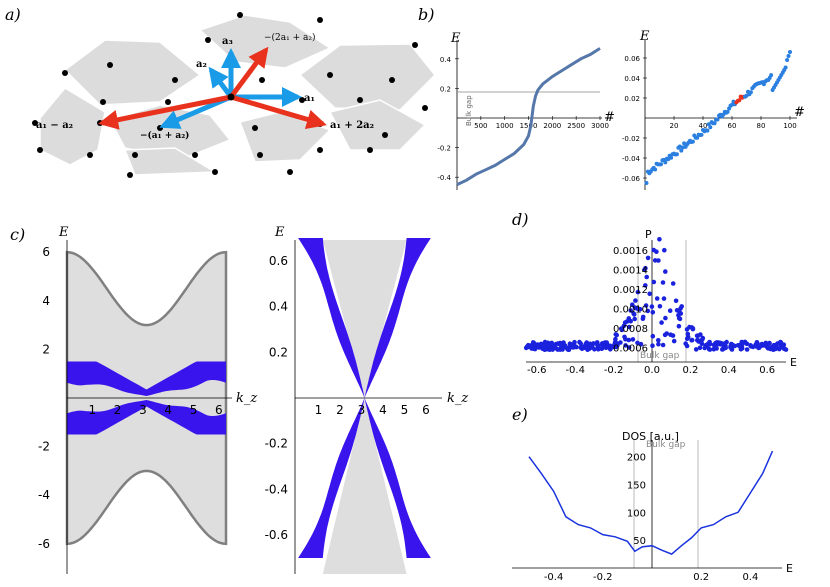 This screenshot has width=830, height=587. What do you see at coordinates (529, 126) in the screenshot?
I see `b-left-xtick-label: 1500` at bounding box center [529, 126].